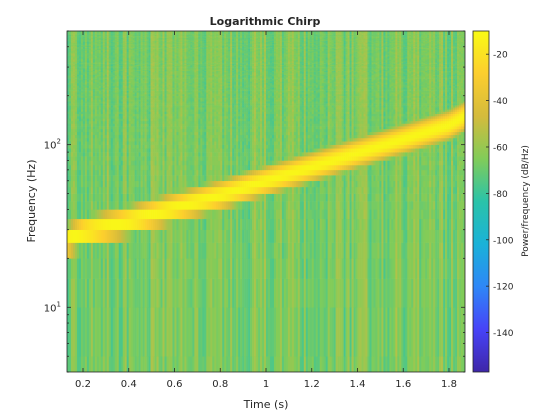 This screenshot has height=420, width=560. Describe the element at coordinates (50, 146) in the screenshot. I see `y-tick-base: 10` at that location.